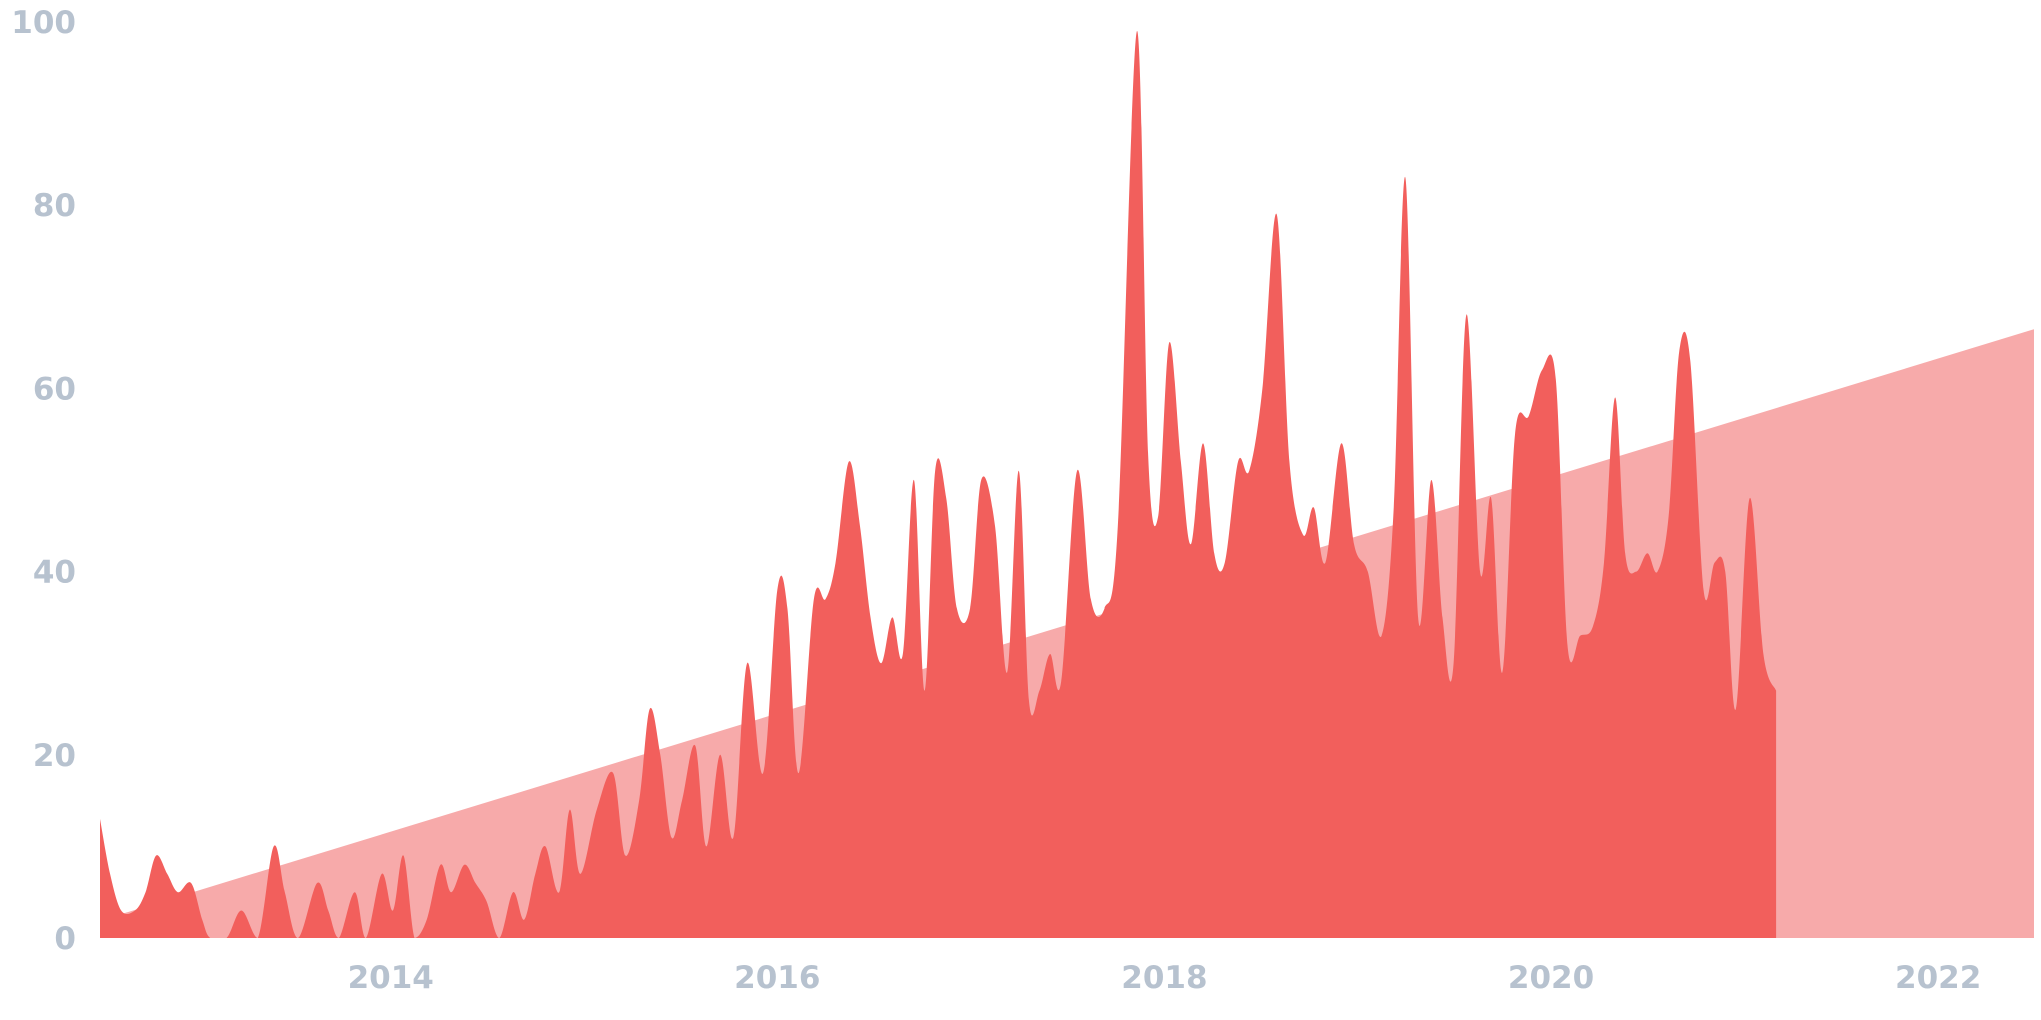  I want to click on x-axis: 2014 2016 2018 2020 2022, so click(1165, 978).